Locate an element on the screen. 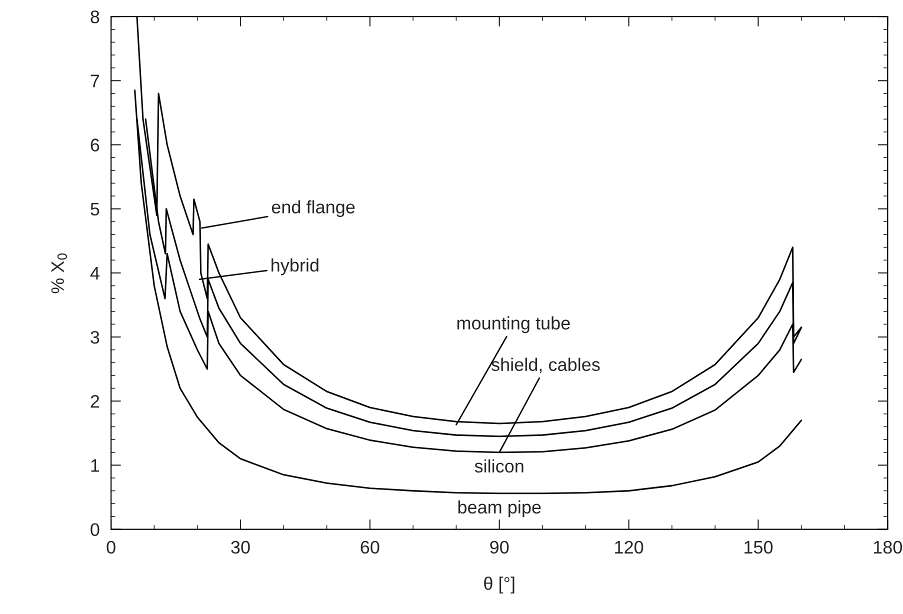 This screenshot has width=903, height=614. y-tick-label: 5 is located at coordinates (95, 209).